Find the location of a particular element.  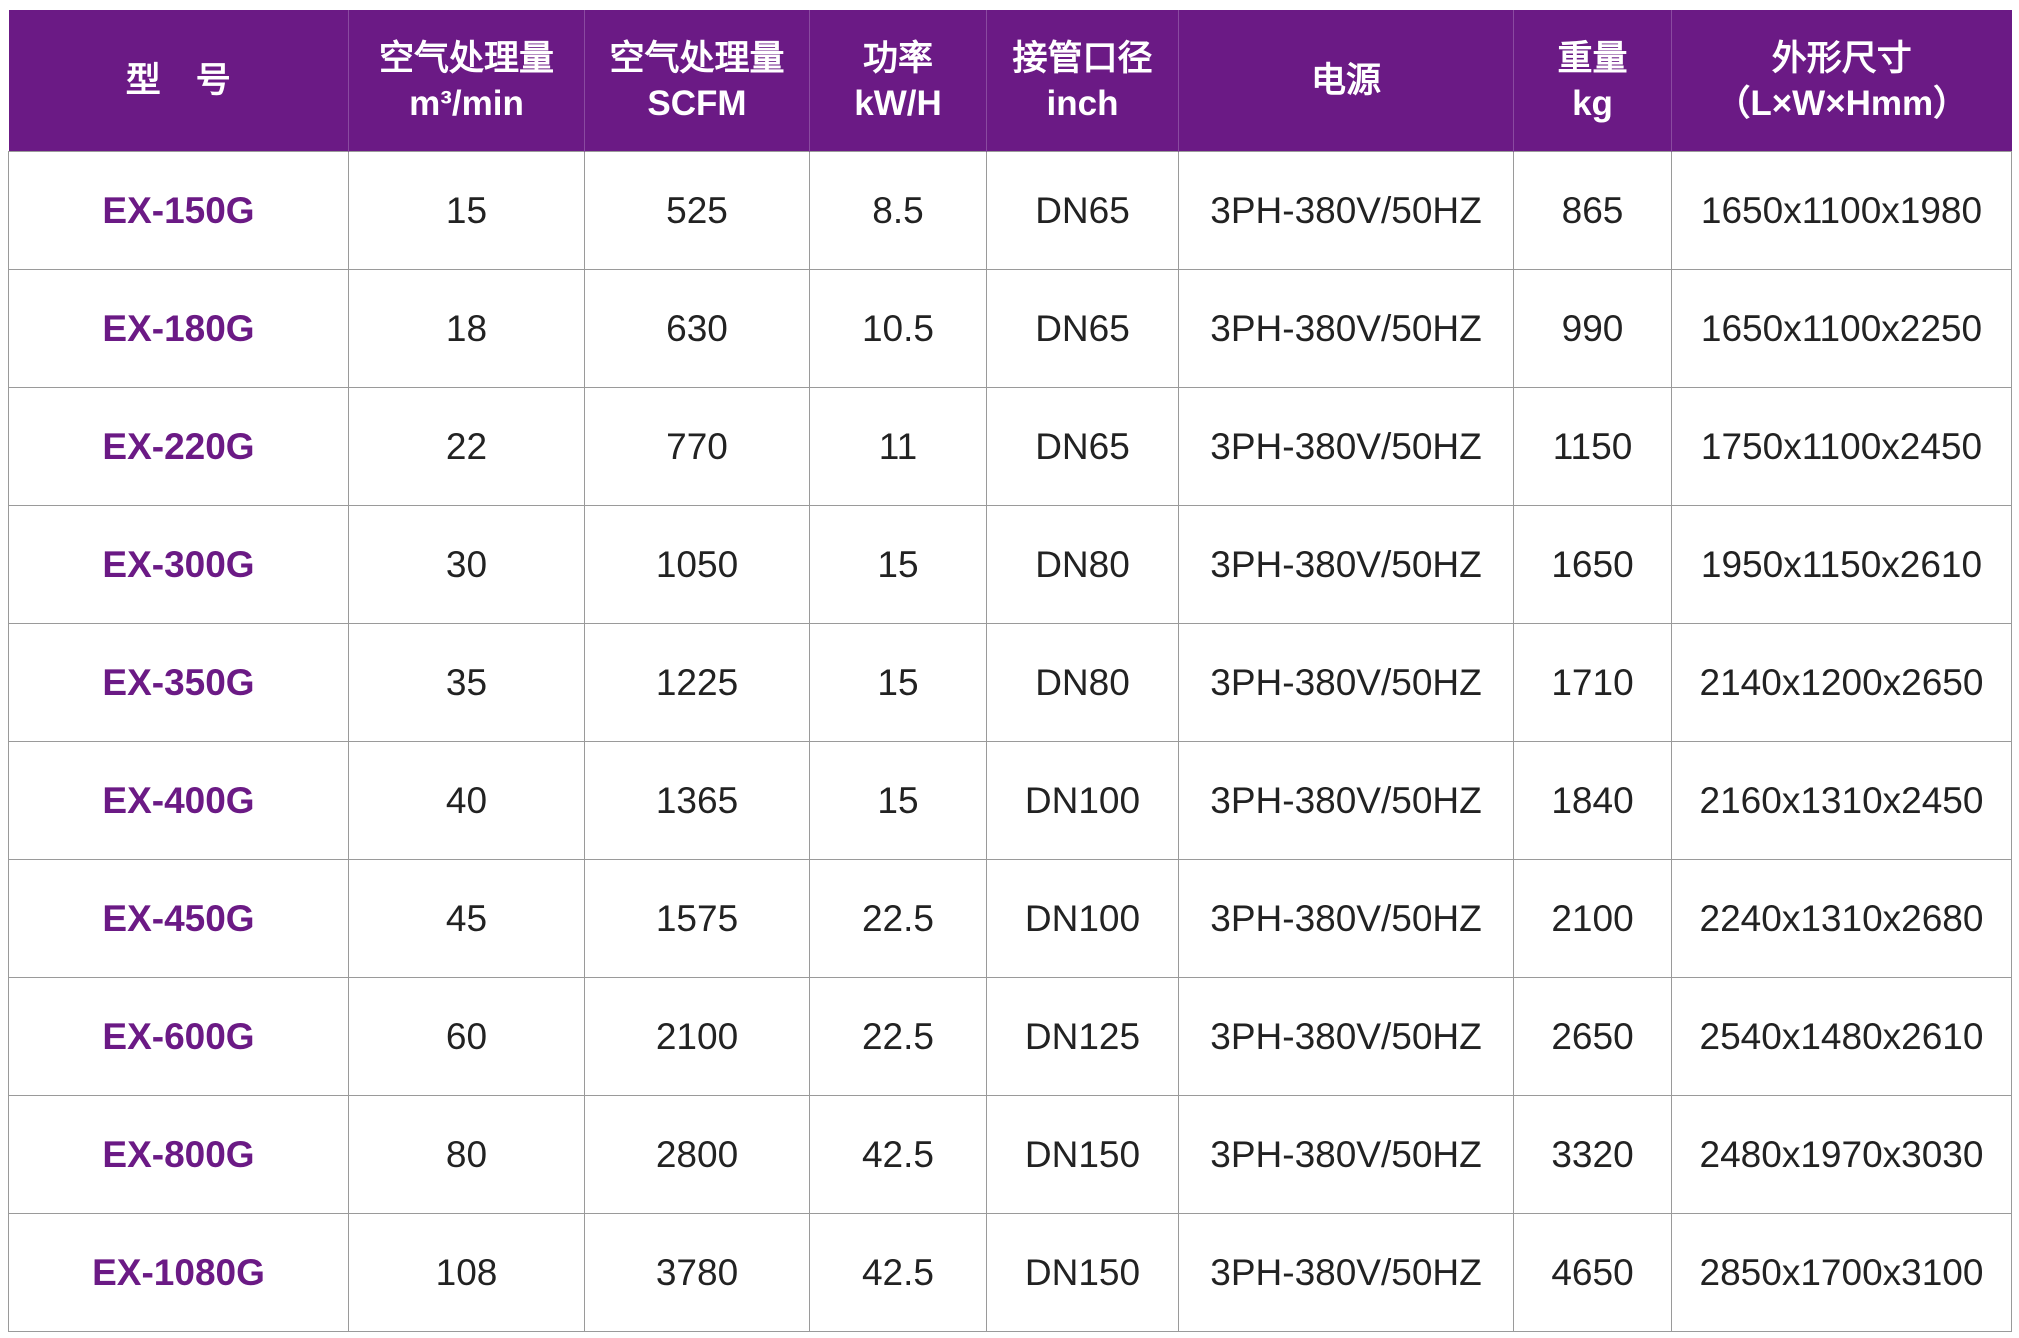

model-cell: EX-220G is located at coordinates (178, 446).